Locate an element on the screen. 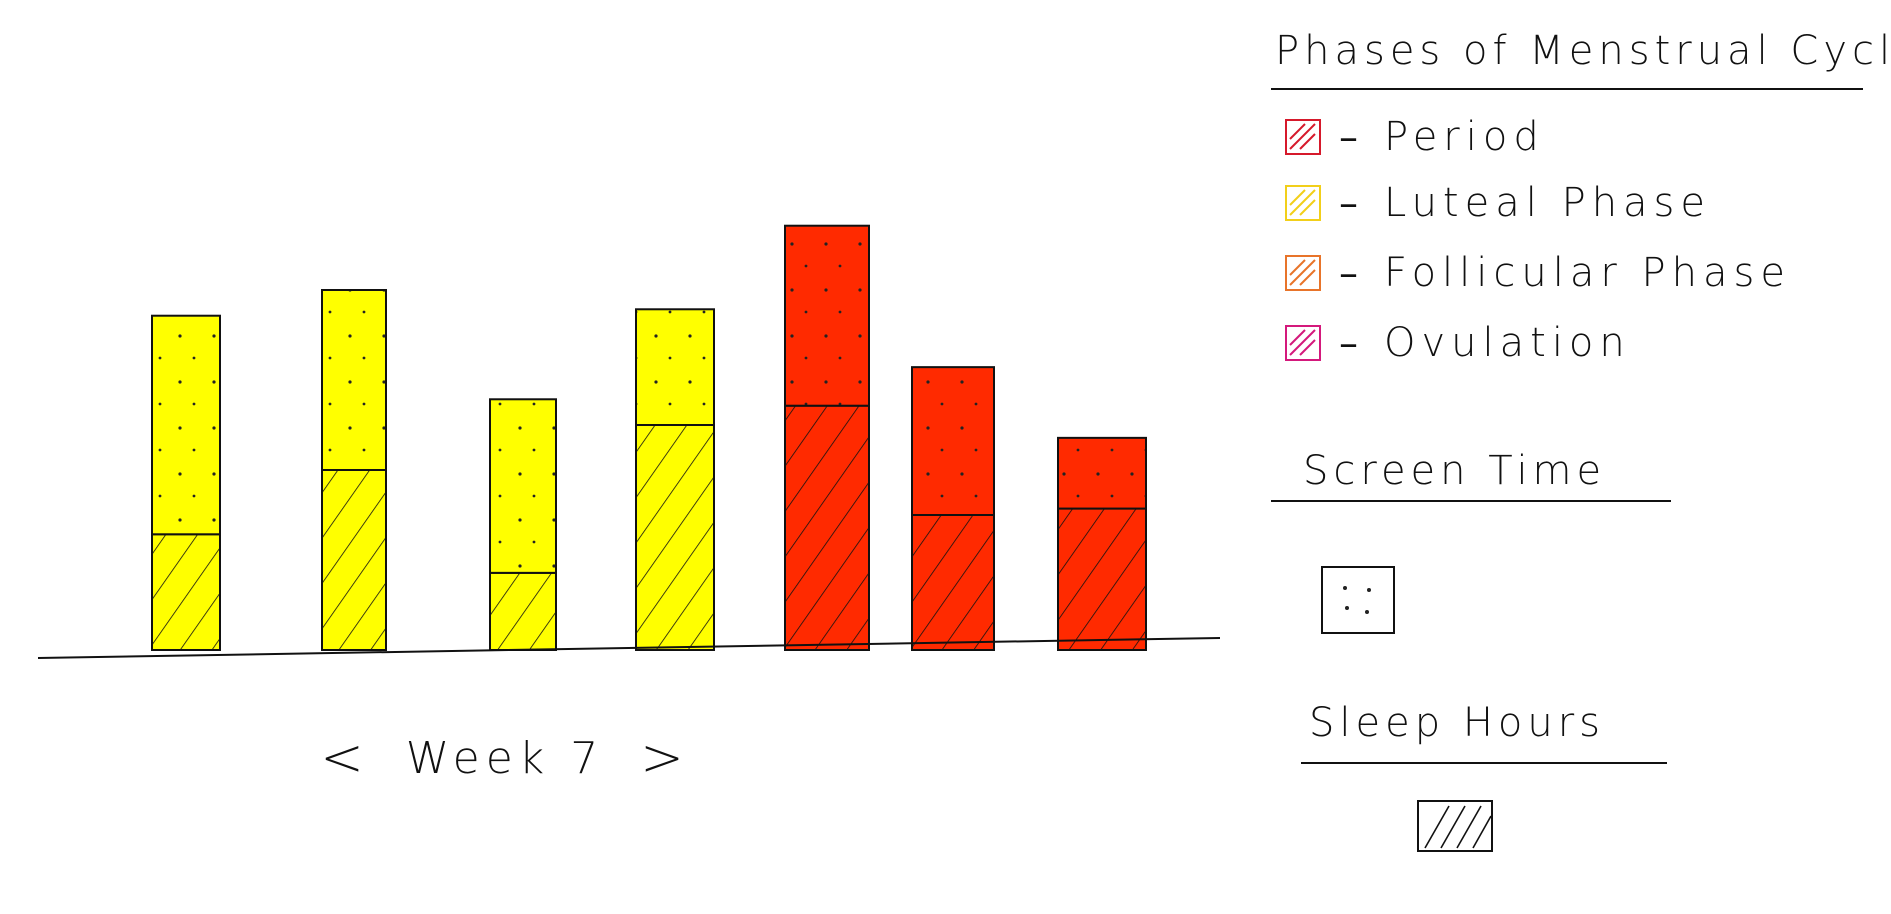  screen-time-underline is located at coordinates (1471, 501).